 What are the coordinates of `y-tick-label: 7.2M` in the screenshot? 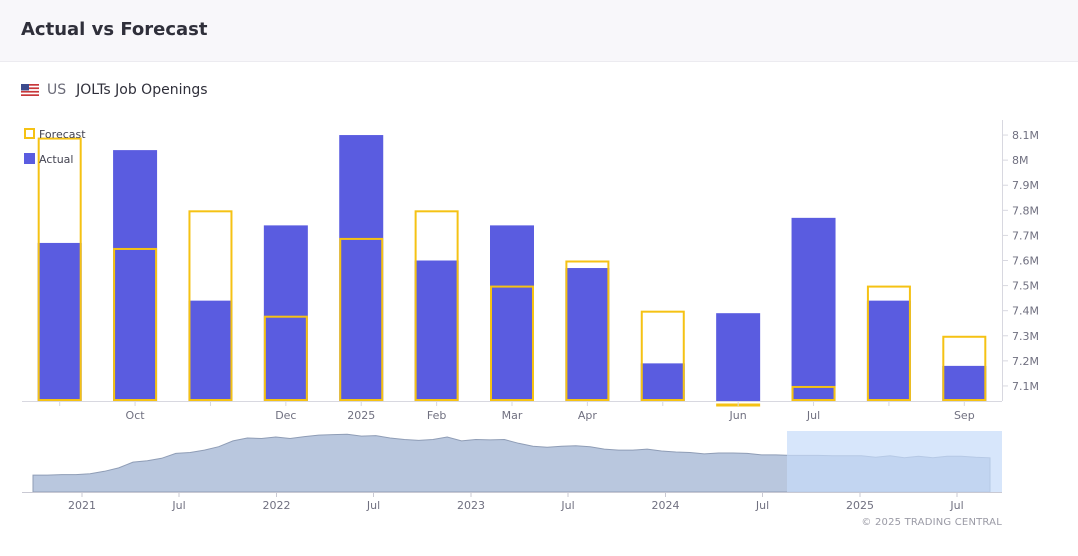 It's located at (1025, 361).